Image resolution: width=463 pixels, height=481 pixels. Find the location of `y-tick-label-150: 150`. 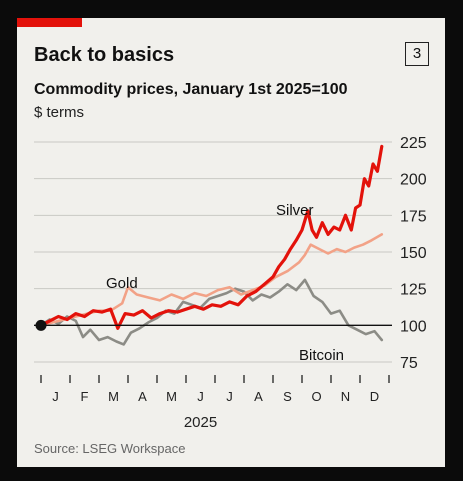

y-tick-label-150: 150 is located at coordinates (413, 253).